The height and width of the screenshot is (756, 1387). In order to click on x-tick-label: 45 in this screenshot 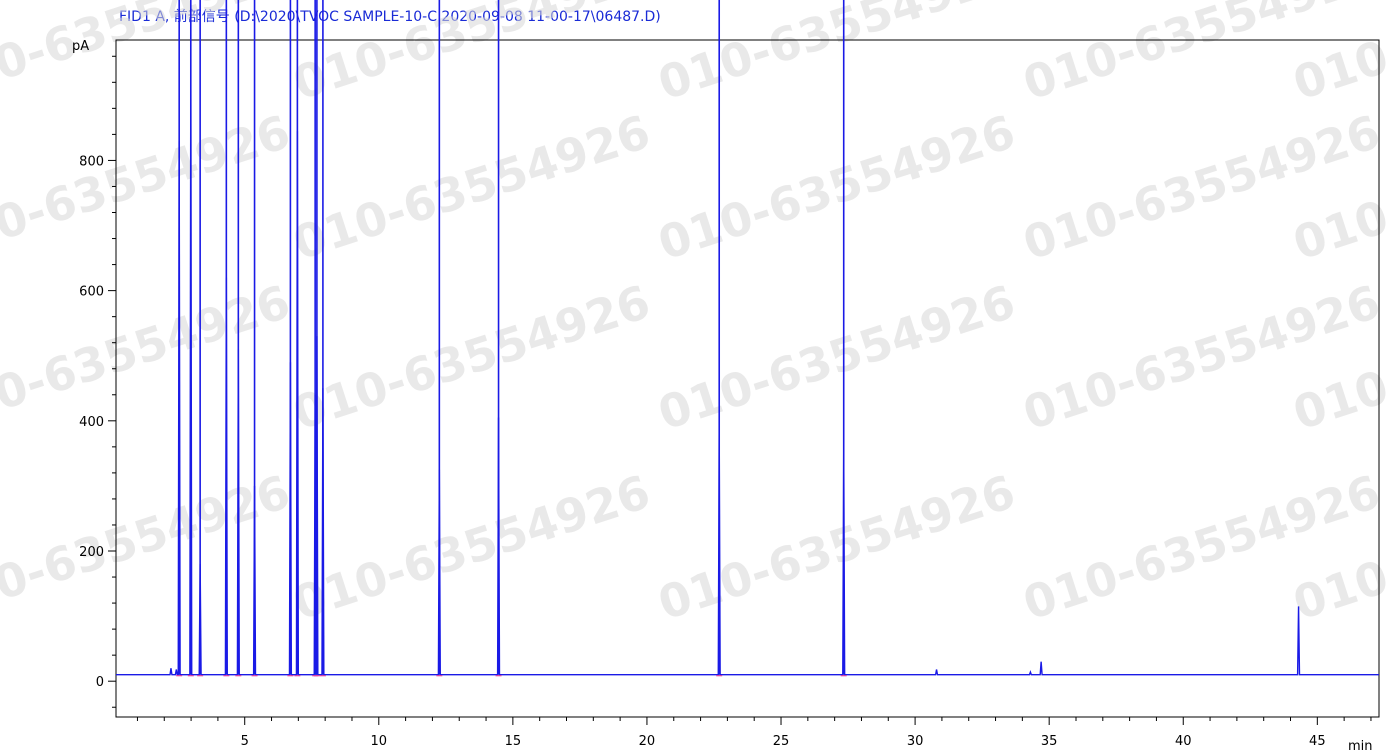, I will do `click(1317, 741)`.